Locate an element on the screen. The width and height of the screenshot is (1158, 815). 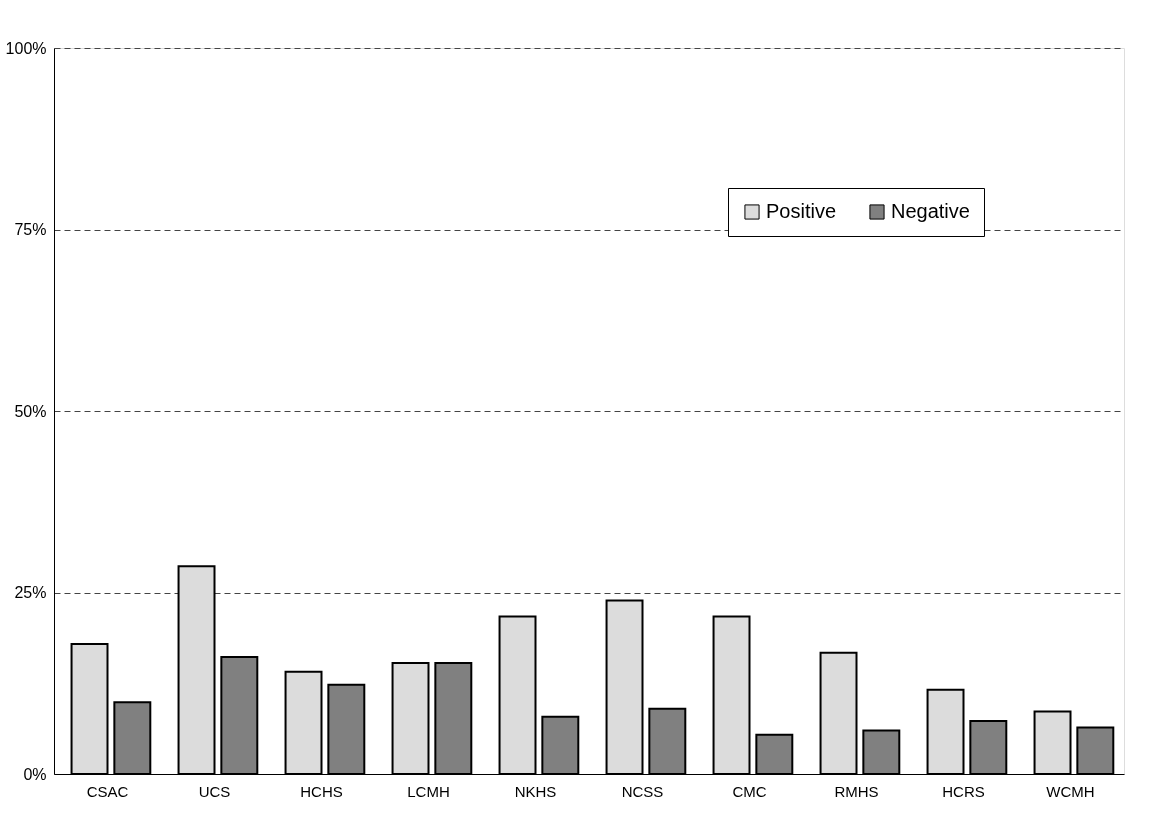
y-tick-label: 25% is located at coordinates (30, 592).